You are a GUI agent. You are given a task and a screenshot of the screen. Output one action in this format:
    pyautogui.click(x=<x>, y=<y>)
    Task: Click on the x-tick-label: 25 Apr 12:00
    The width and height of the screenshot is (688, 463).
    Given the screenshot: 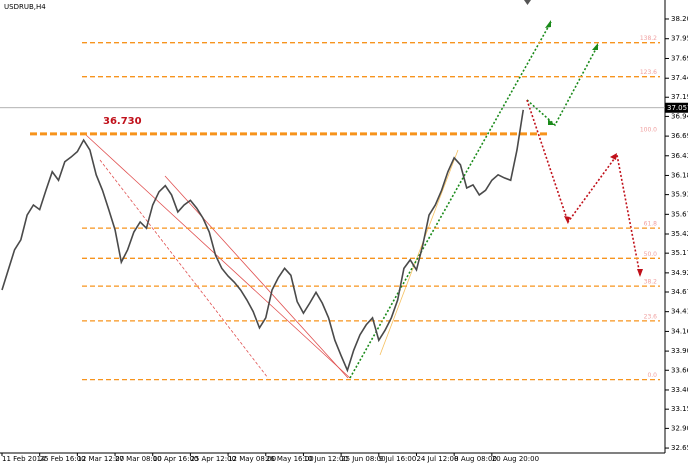 What is the action you would take?
    pyautogui.click(x=213, y=459)
    